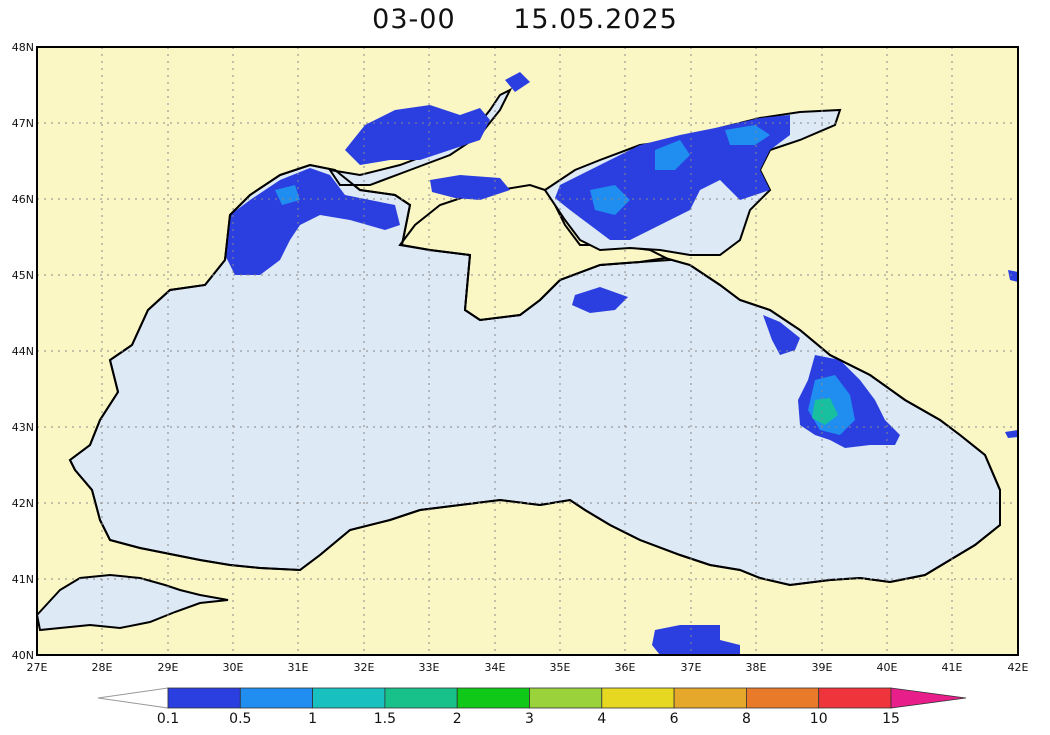 The image size is (1050, 735). Describe the element at coordinates (133, 698) in the screenshot. I see `colorbar-left-arrow` at that location.